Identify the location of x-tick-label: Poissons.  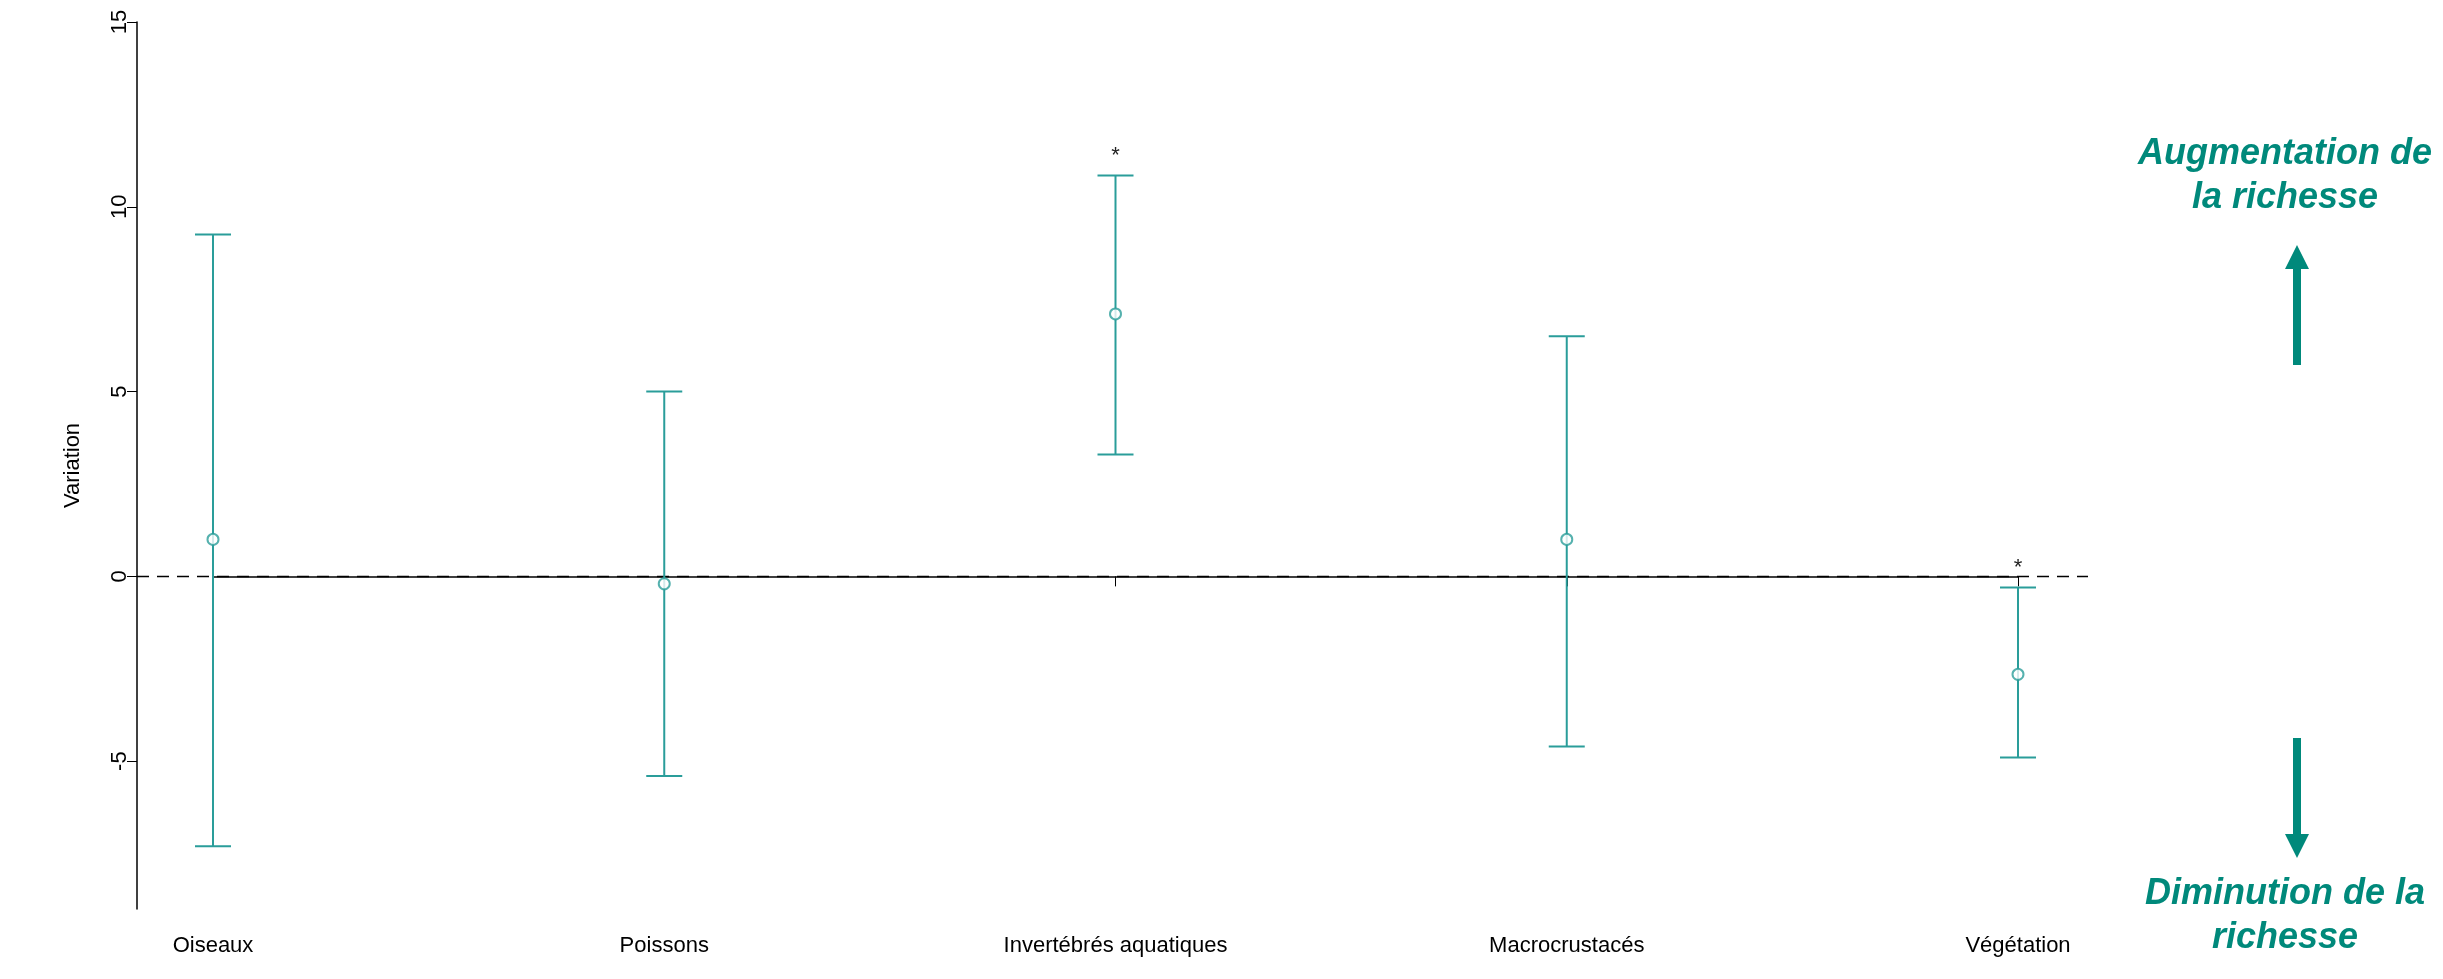
(664, 944).